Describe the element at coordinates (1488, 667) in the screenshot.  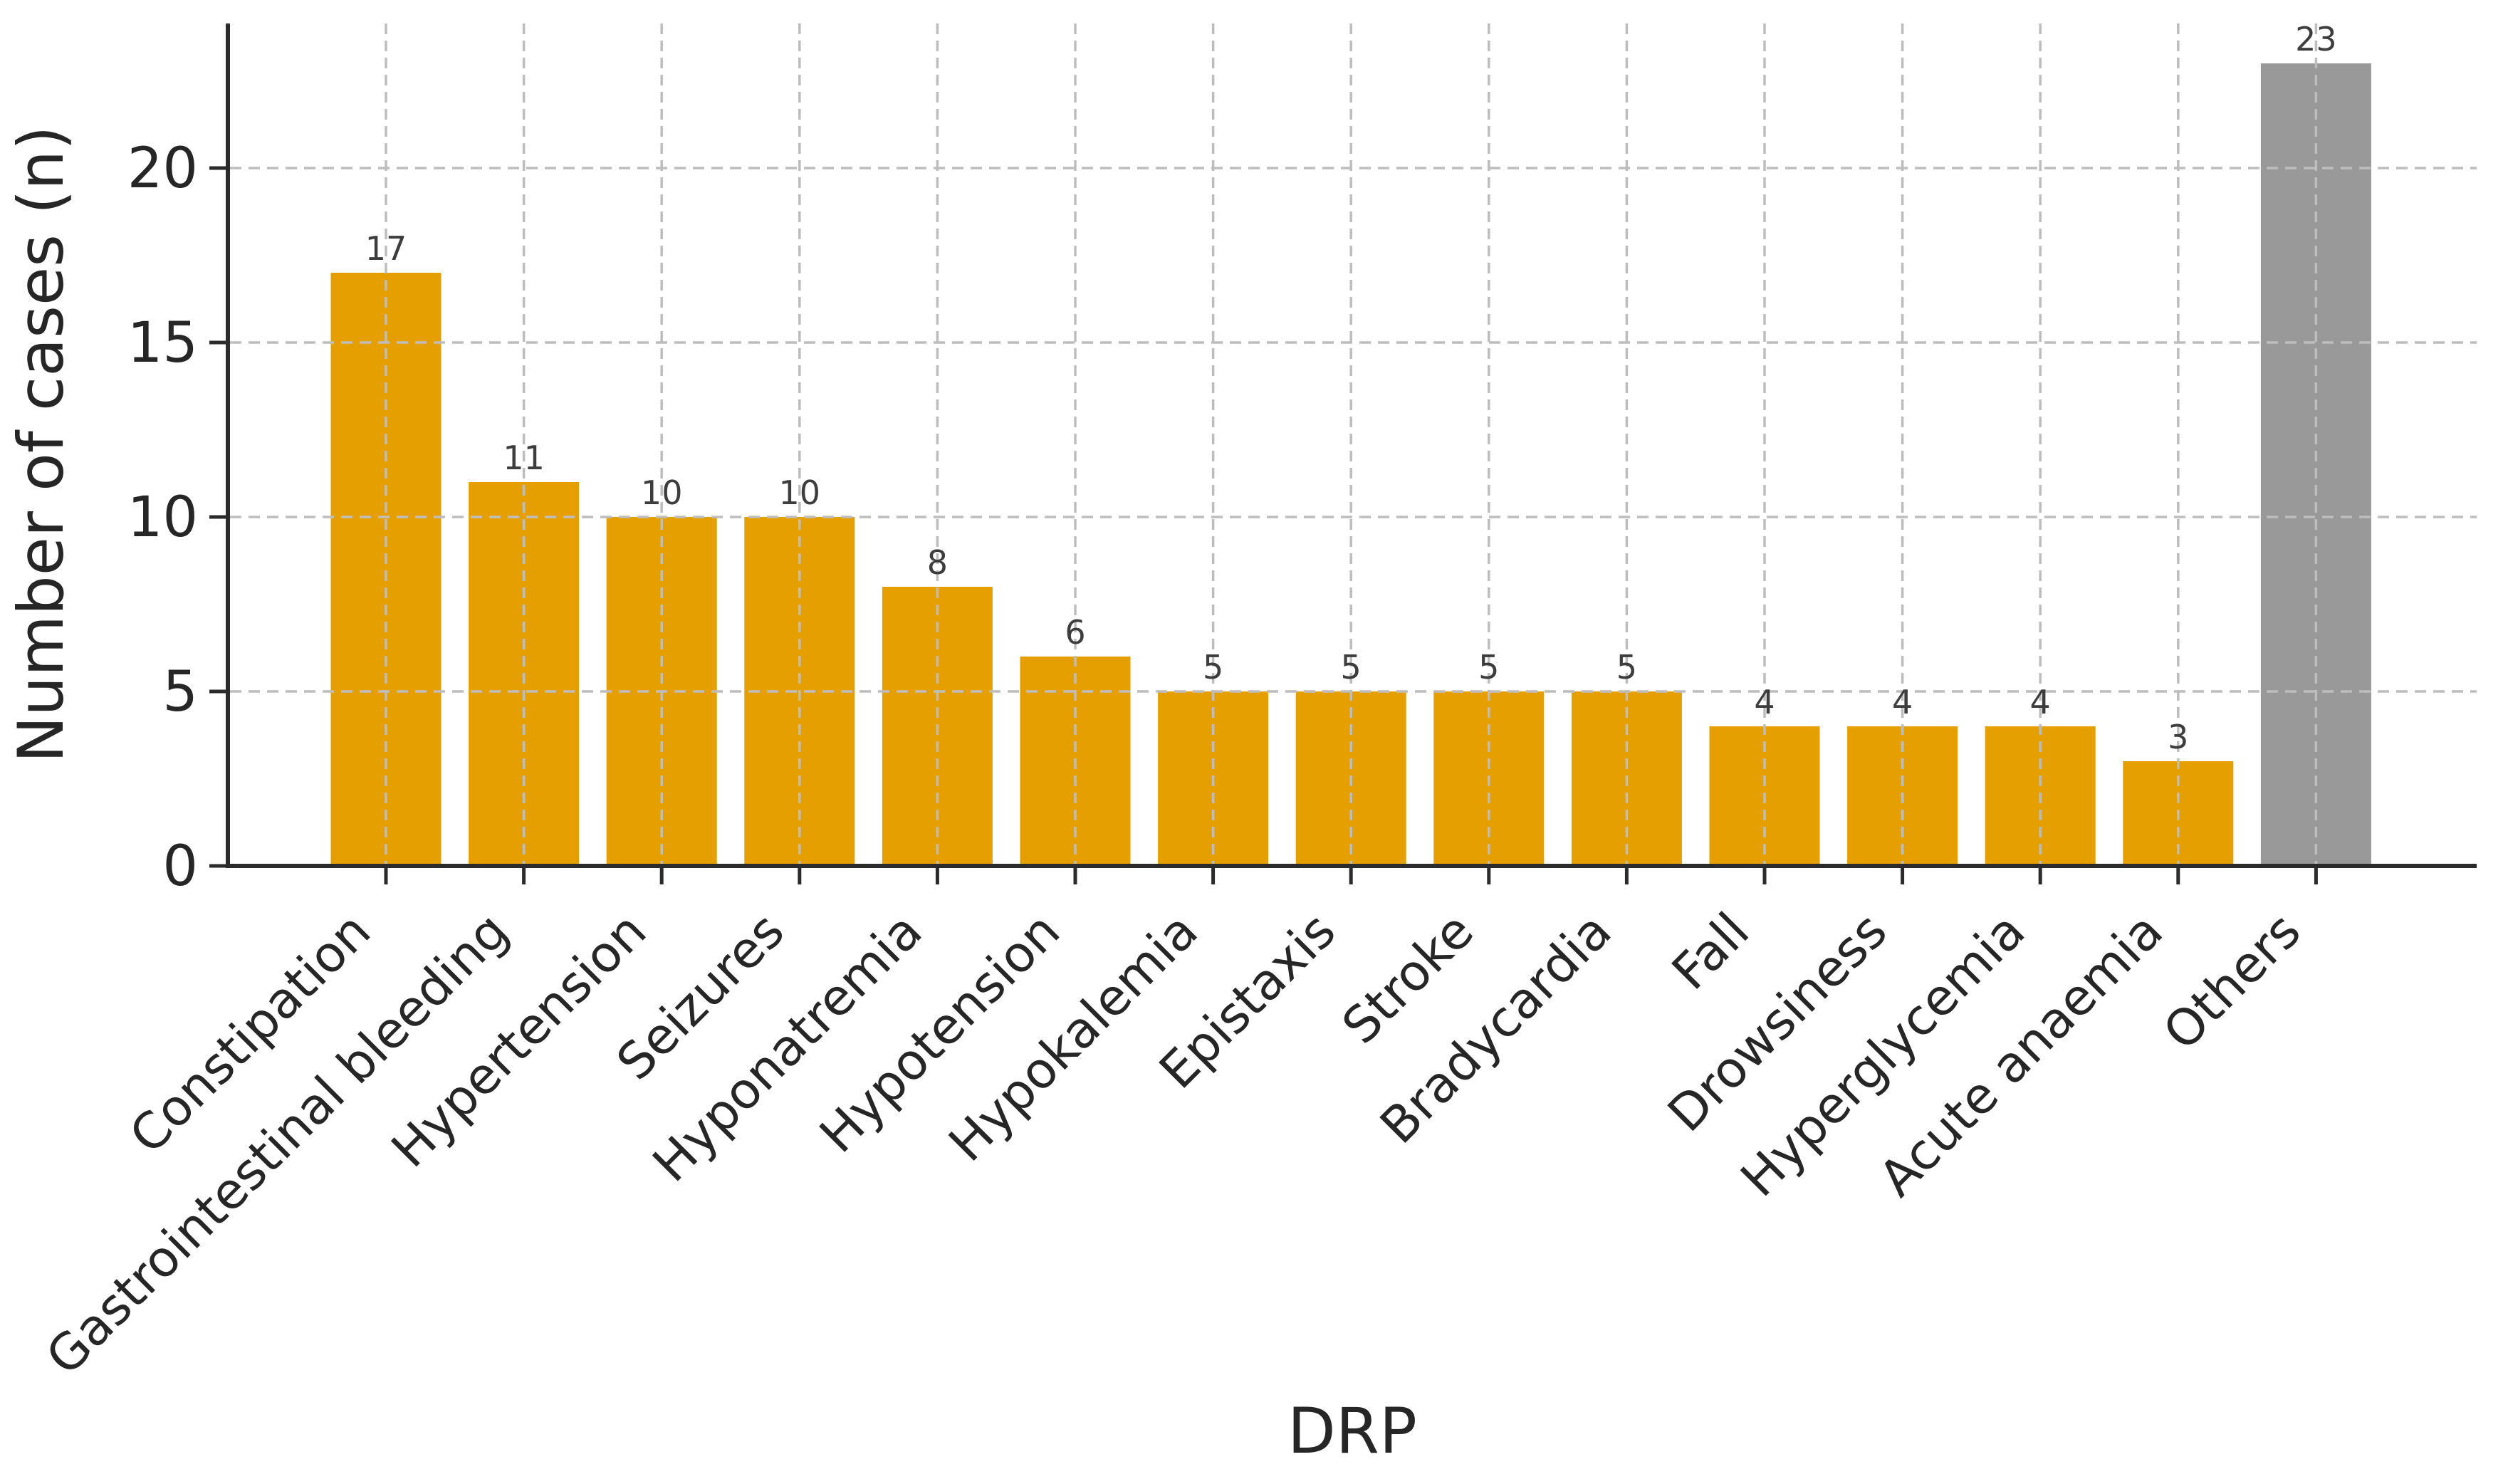
I see `bar-value-label-stroke: 5` at that location.